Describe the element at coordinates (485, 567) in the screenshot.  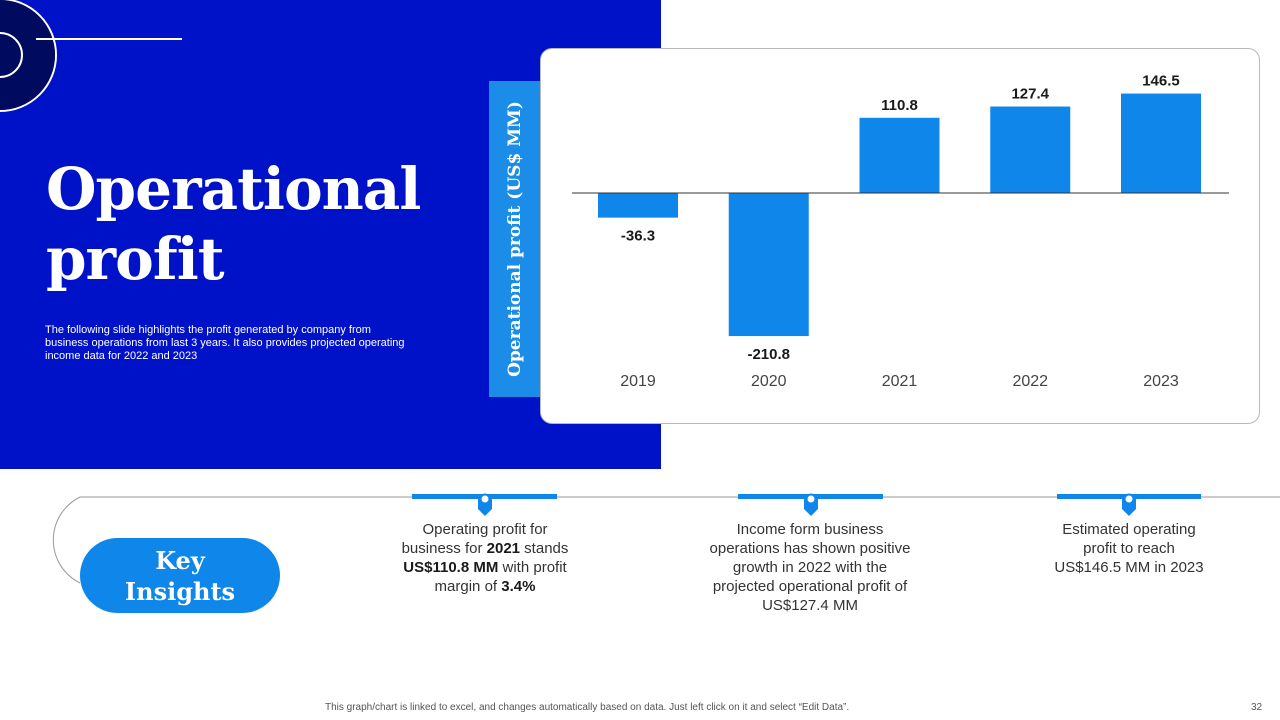
I see `insight-1-line-3: US$110.8 MM with profit` at that location.